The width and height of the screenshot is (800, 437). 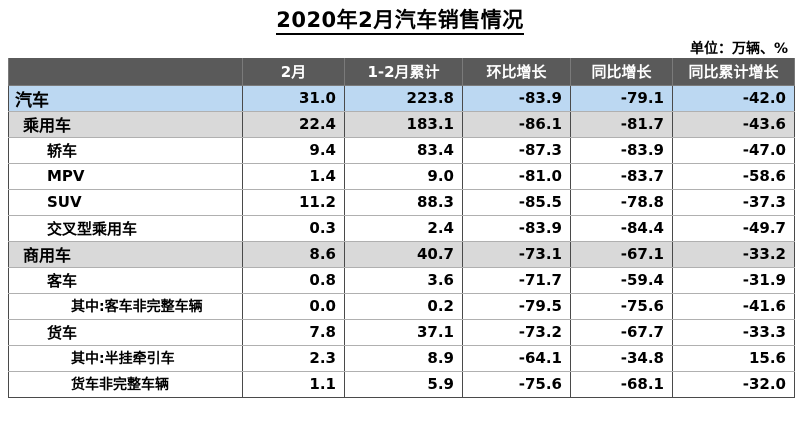 I want to click on cumulative-value-cell: 5.9, so click(x=403, y=384).